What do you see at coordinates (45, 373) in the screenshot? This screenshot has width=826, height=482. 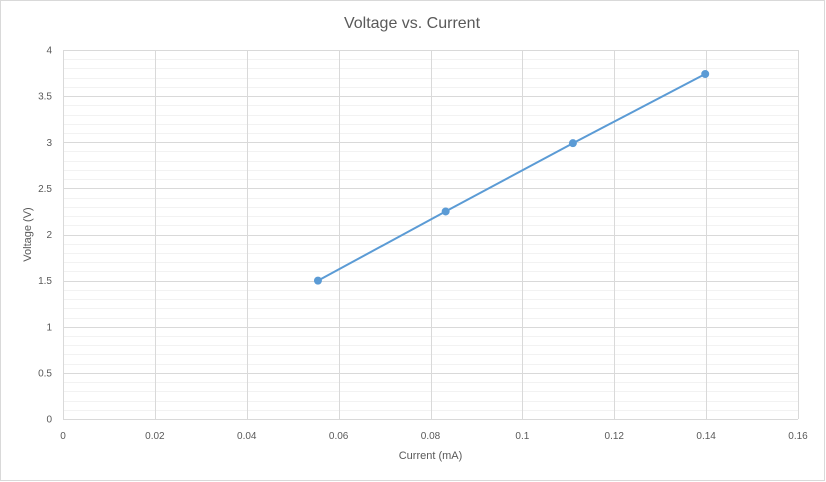 I see `y-tick-label: 0.5` at bounding box center [45, 373].